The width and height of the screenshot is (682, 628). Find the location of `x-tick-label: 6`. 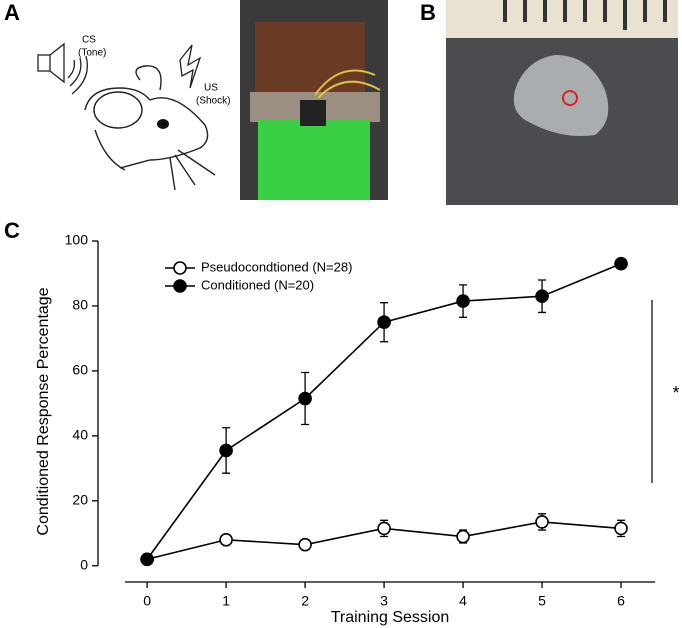

x-tick-label: 6 is located at coordinates (621, 601).